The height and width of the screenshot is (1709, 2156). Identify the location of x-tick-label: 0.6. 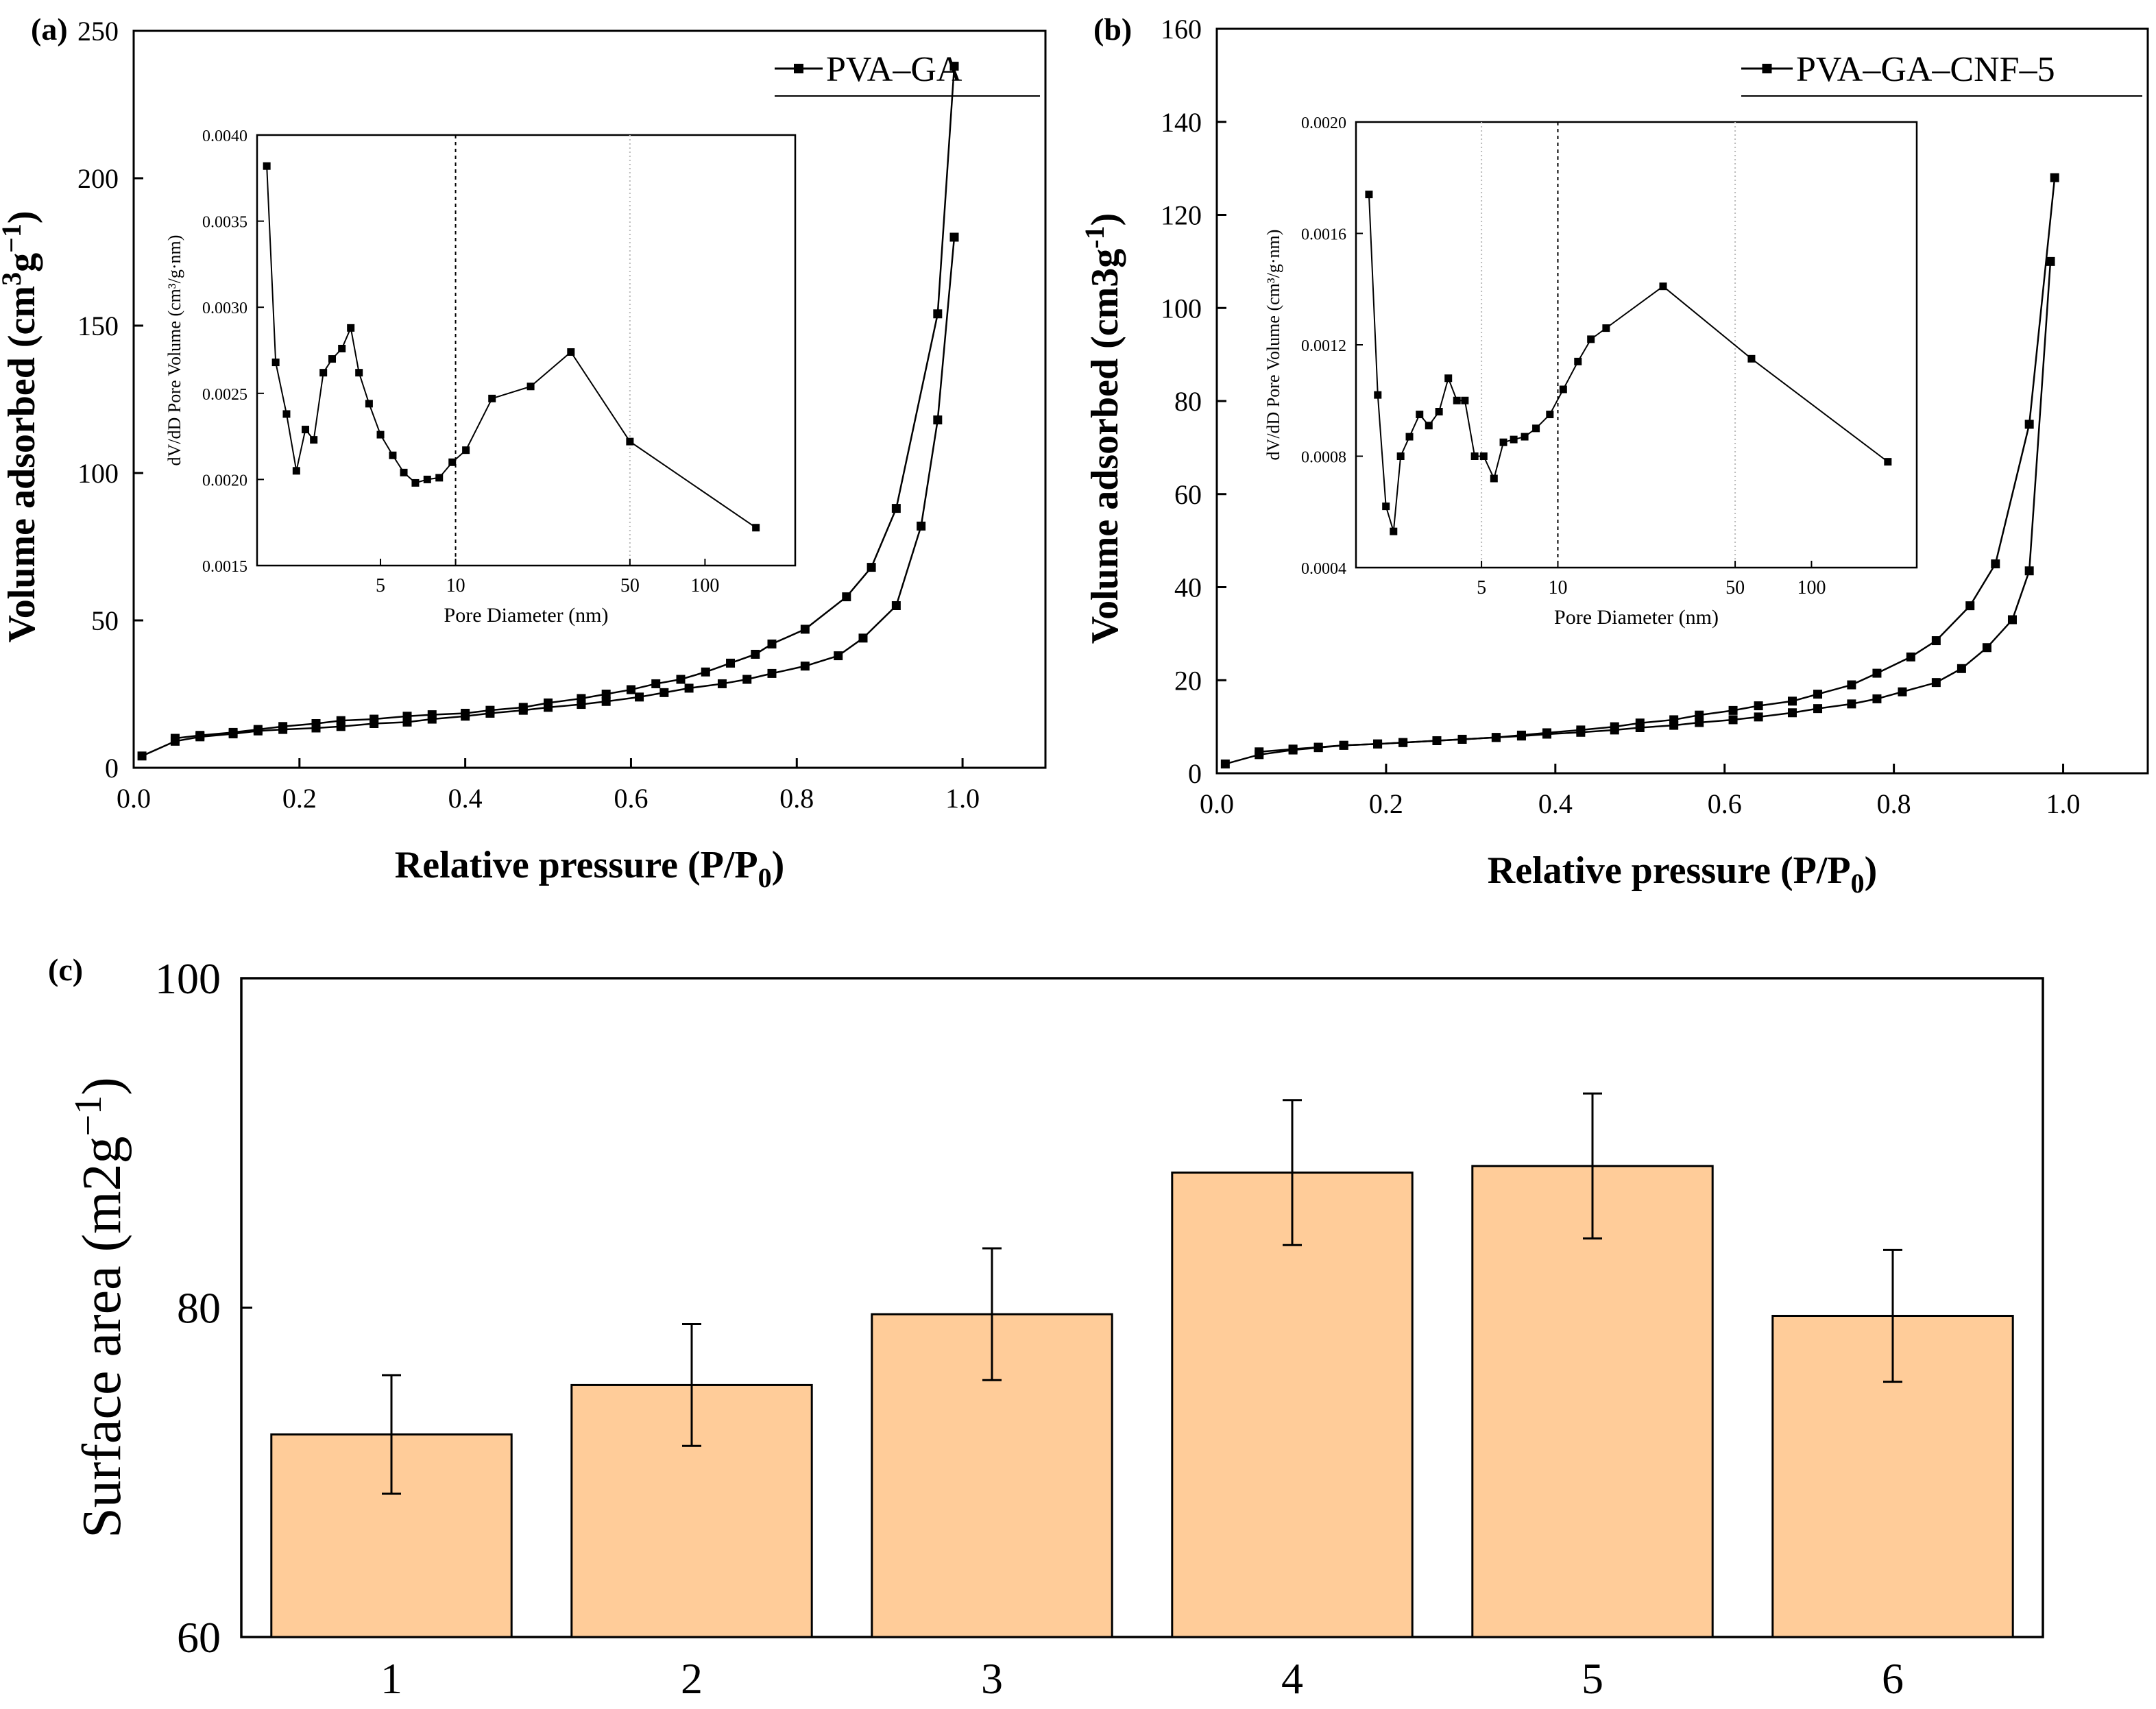
(631, 798).